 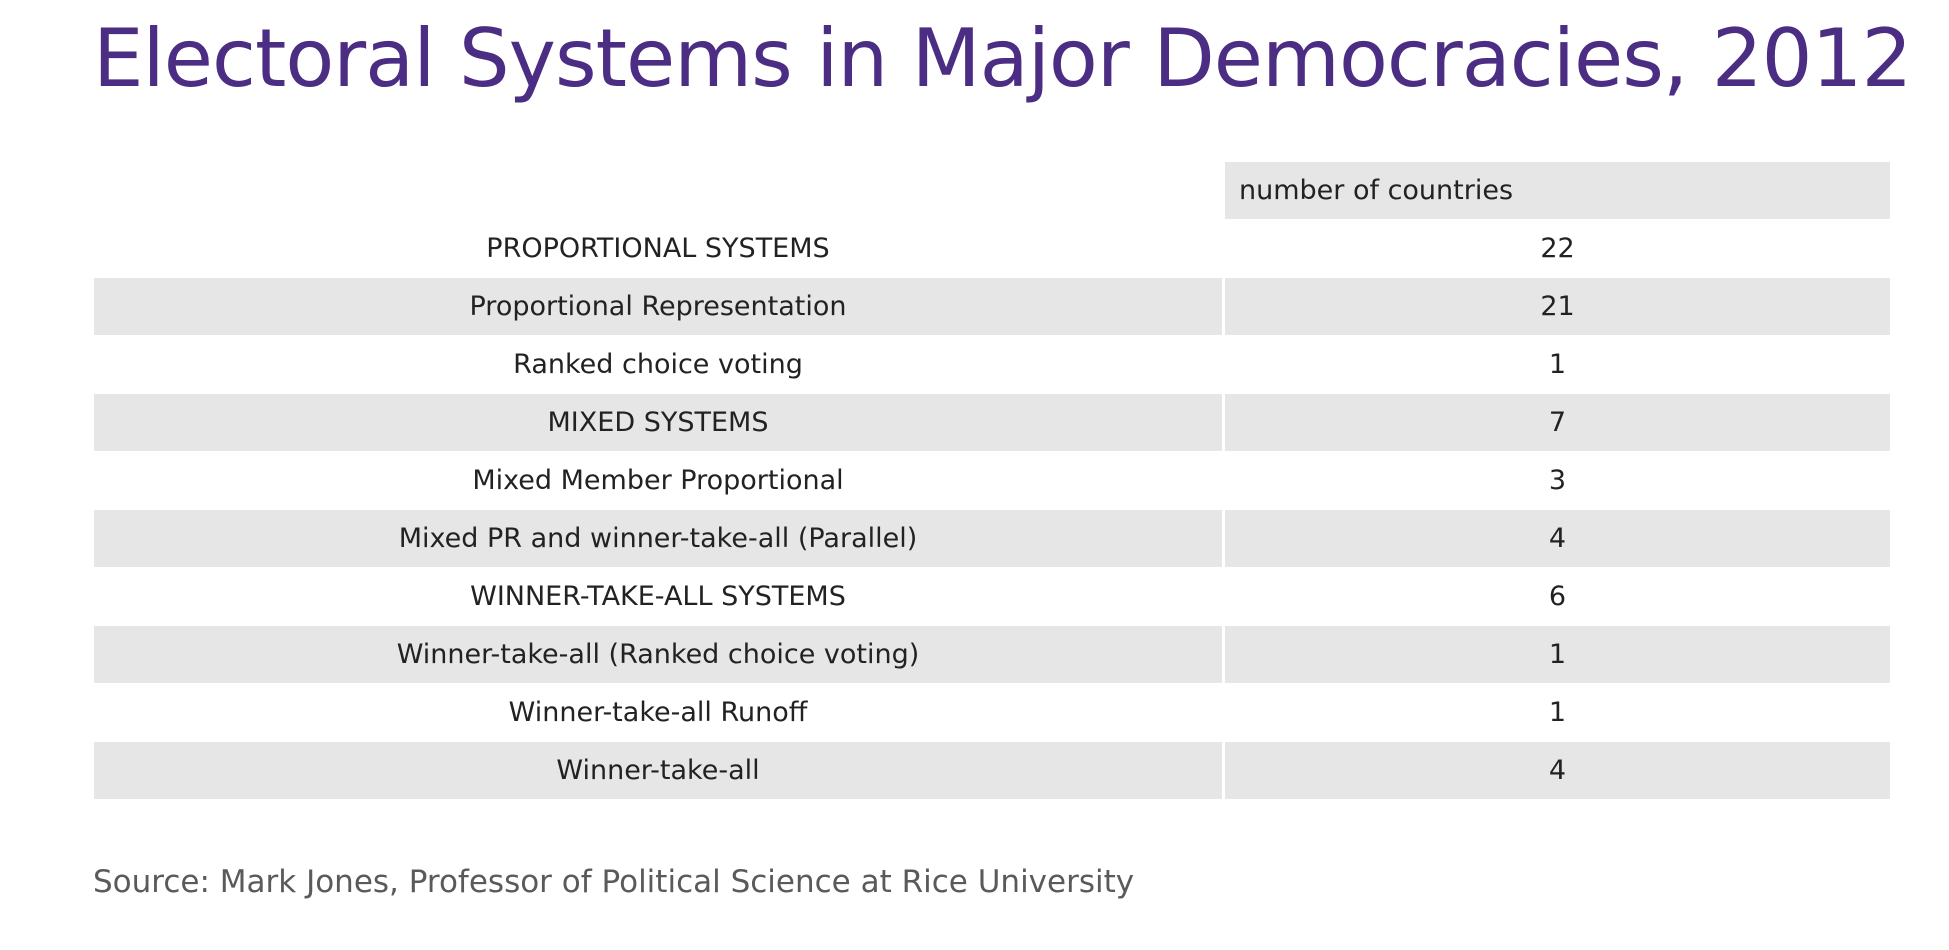 What do you see at coordinates (658, 248) in the screenshot?
I see `row-label: PROPORTIONAL SYSTEMS` at bounding box center [658, 248].